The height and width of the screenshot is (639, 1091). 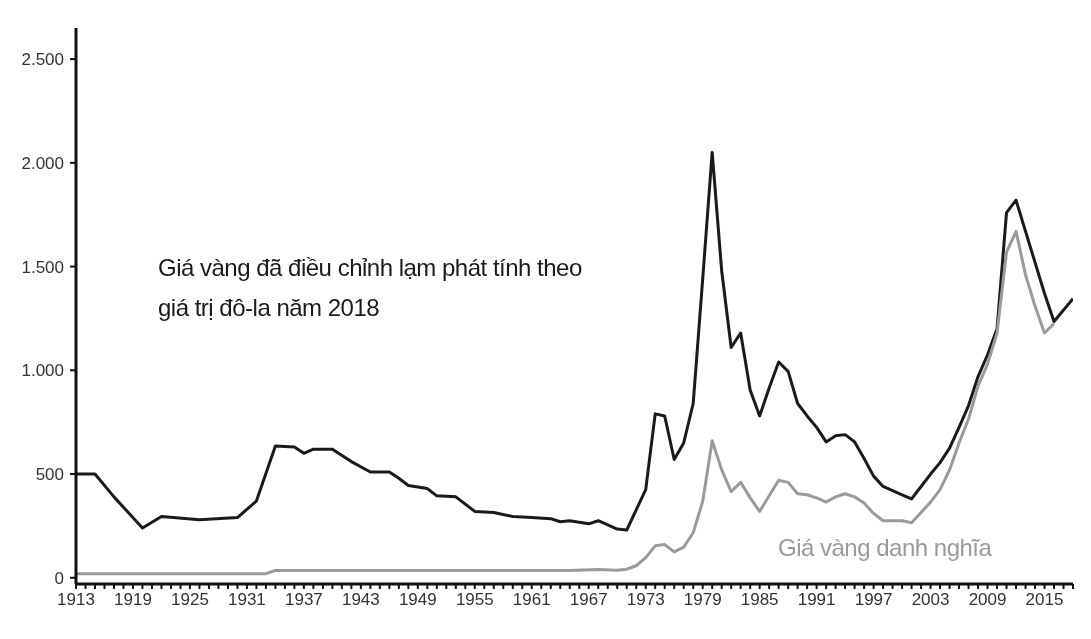 I want to click on x-tick-label: 1943, so click(x=360, y=599).